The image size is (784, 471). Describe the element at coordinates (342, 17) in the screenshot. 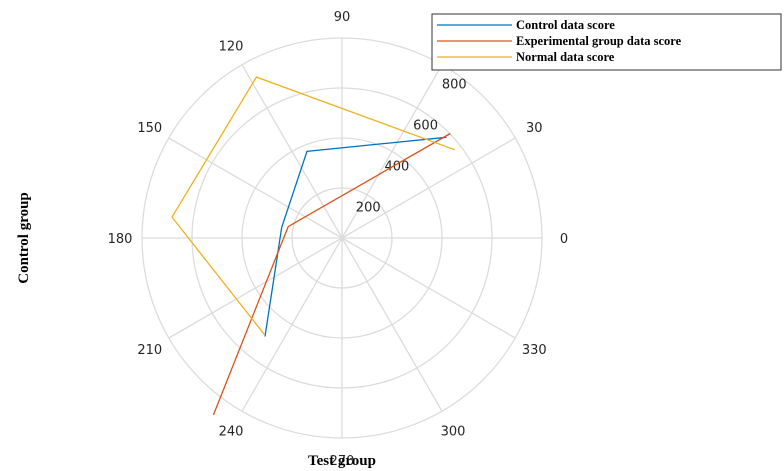

I see `theta-tick-90: 90` at that location.